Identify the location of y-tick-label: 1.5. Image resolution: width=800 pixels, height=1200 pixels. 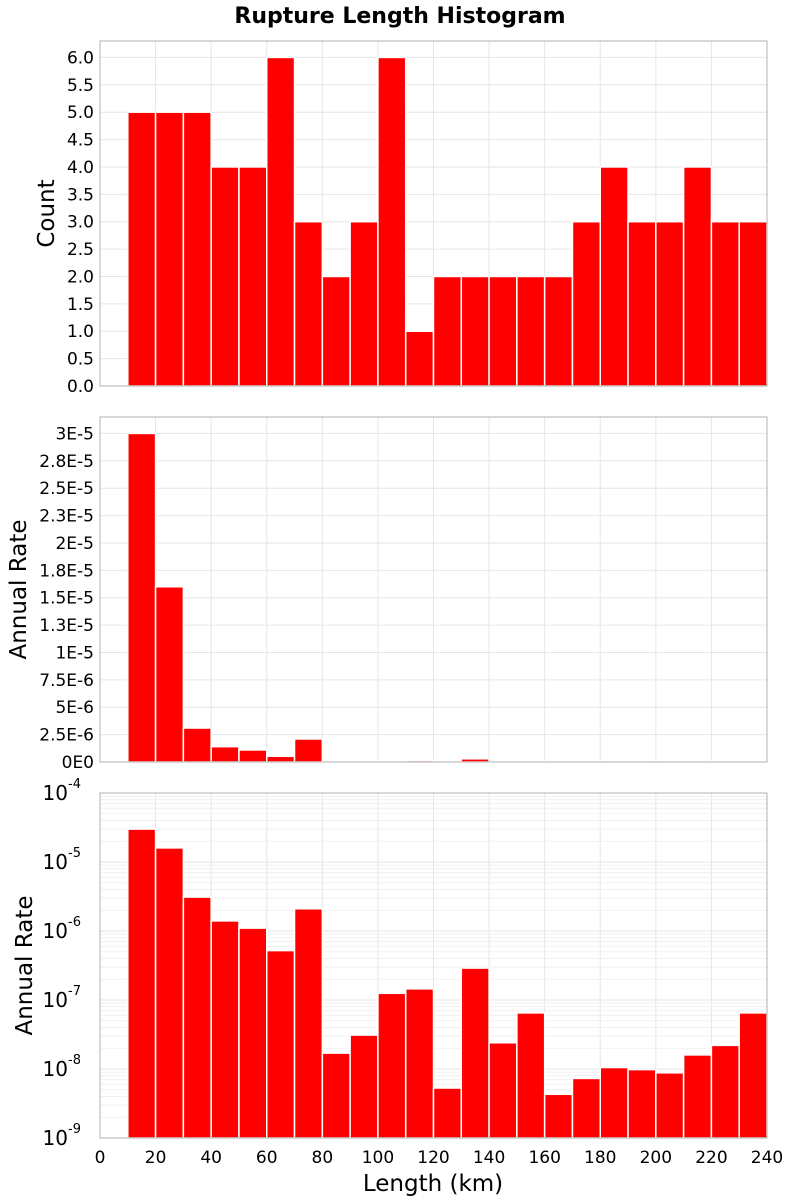
(80, 305).